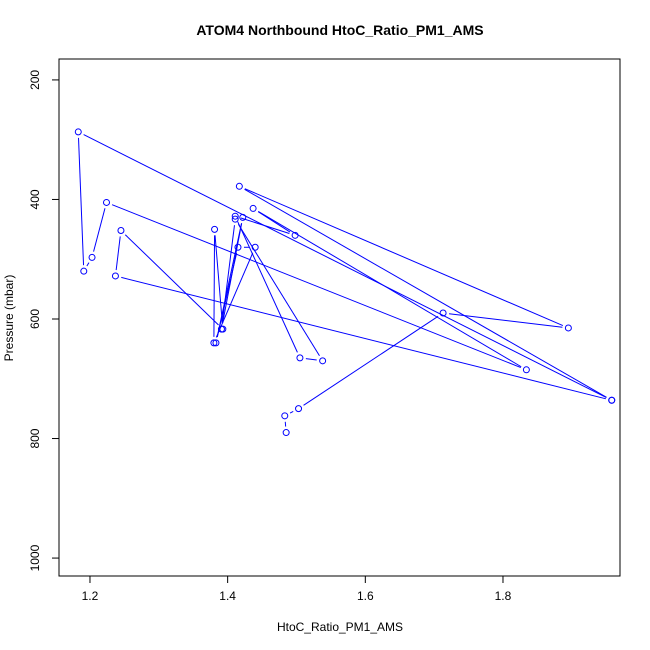 The image size is (650, 650). Describe the element at coordinates (35, 438) in the screenshot. I see `y-tick-label: 800` at that location.